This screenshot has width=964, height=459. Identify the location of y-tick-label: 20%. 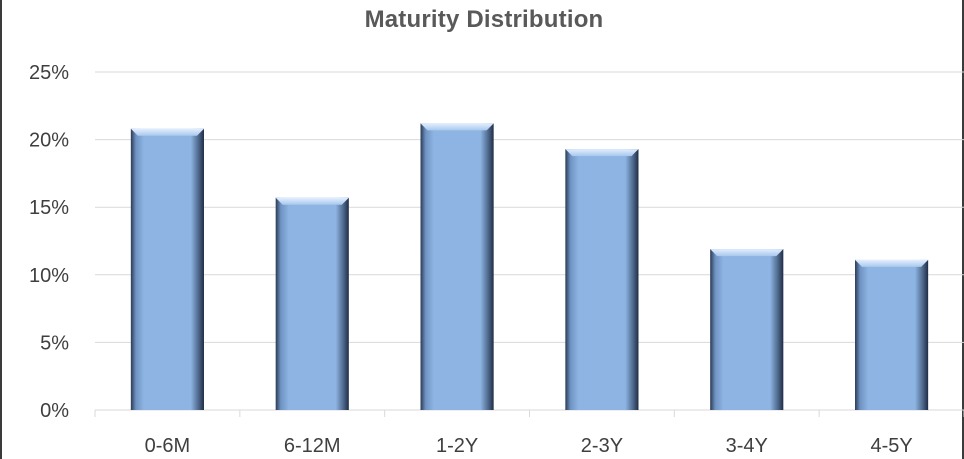
(49, 141).